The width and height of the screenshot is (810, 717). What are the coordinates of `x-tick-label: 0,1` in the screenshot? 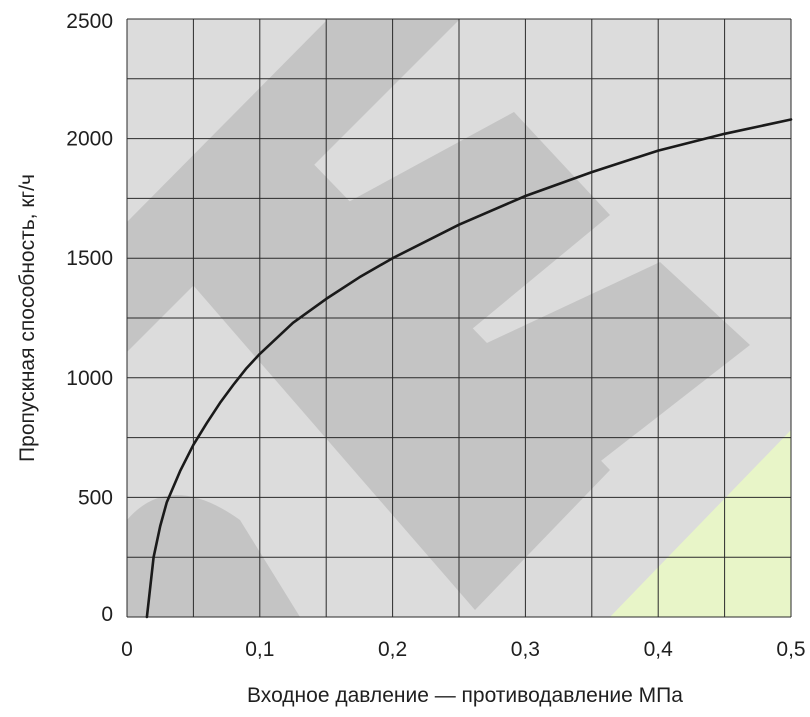 It's located at (259, 649).